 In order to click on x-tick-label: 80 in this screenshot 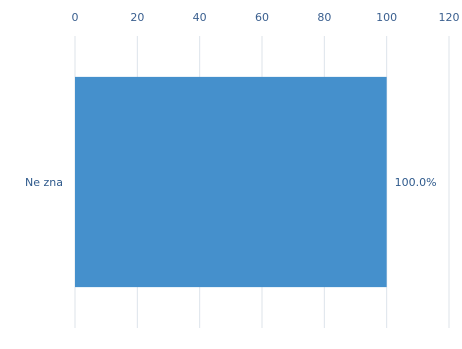, I will do `click(324, 17)`.